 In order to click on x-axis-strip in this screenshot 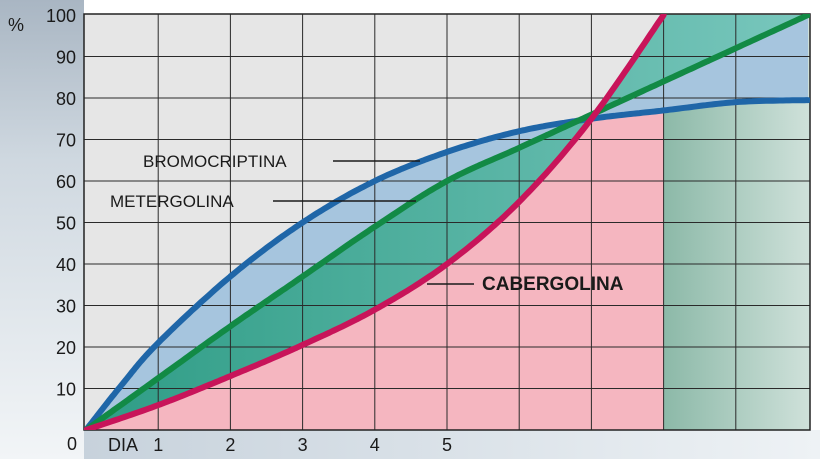, I will do `click(452, 444)`.